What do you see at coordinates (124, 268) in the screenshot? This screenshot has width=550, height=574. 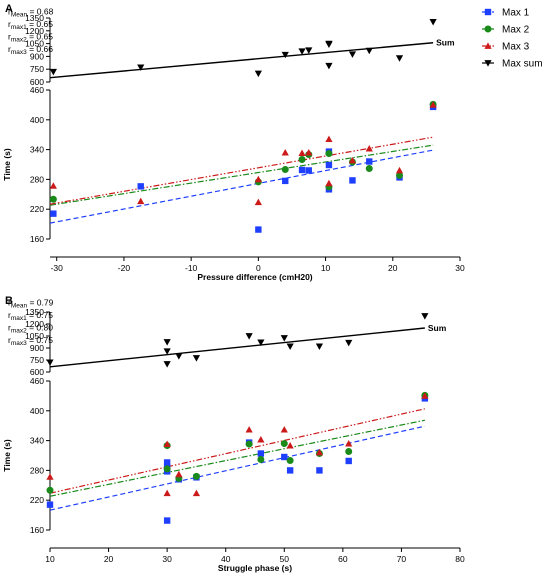 I see `panel-a-xtick-label: -20` at bounding box center [124, 268].